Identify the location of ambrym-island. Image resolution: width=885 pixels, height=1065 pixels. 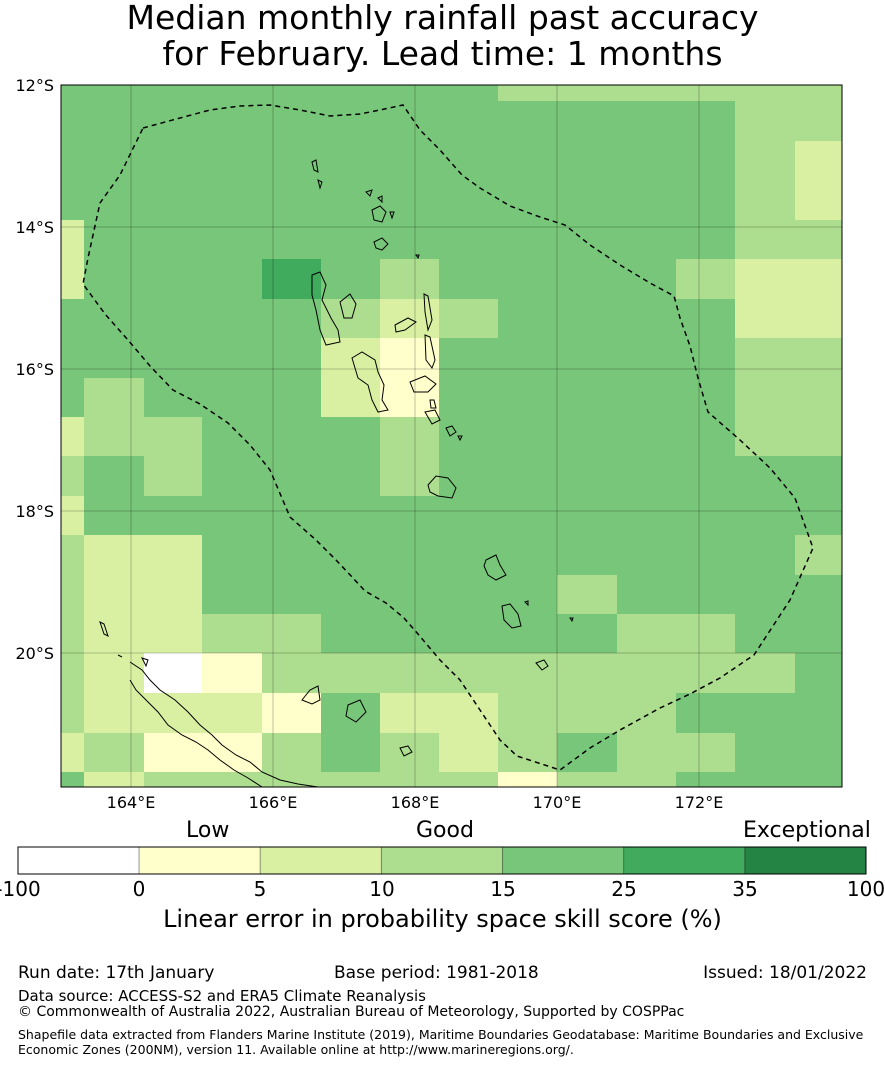
(423, 384).